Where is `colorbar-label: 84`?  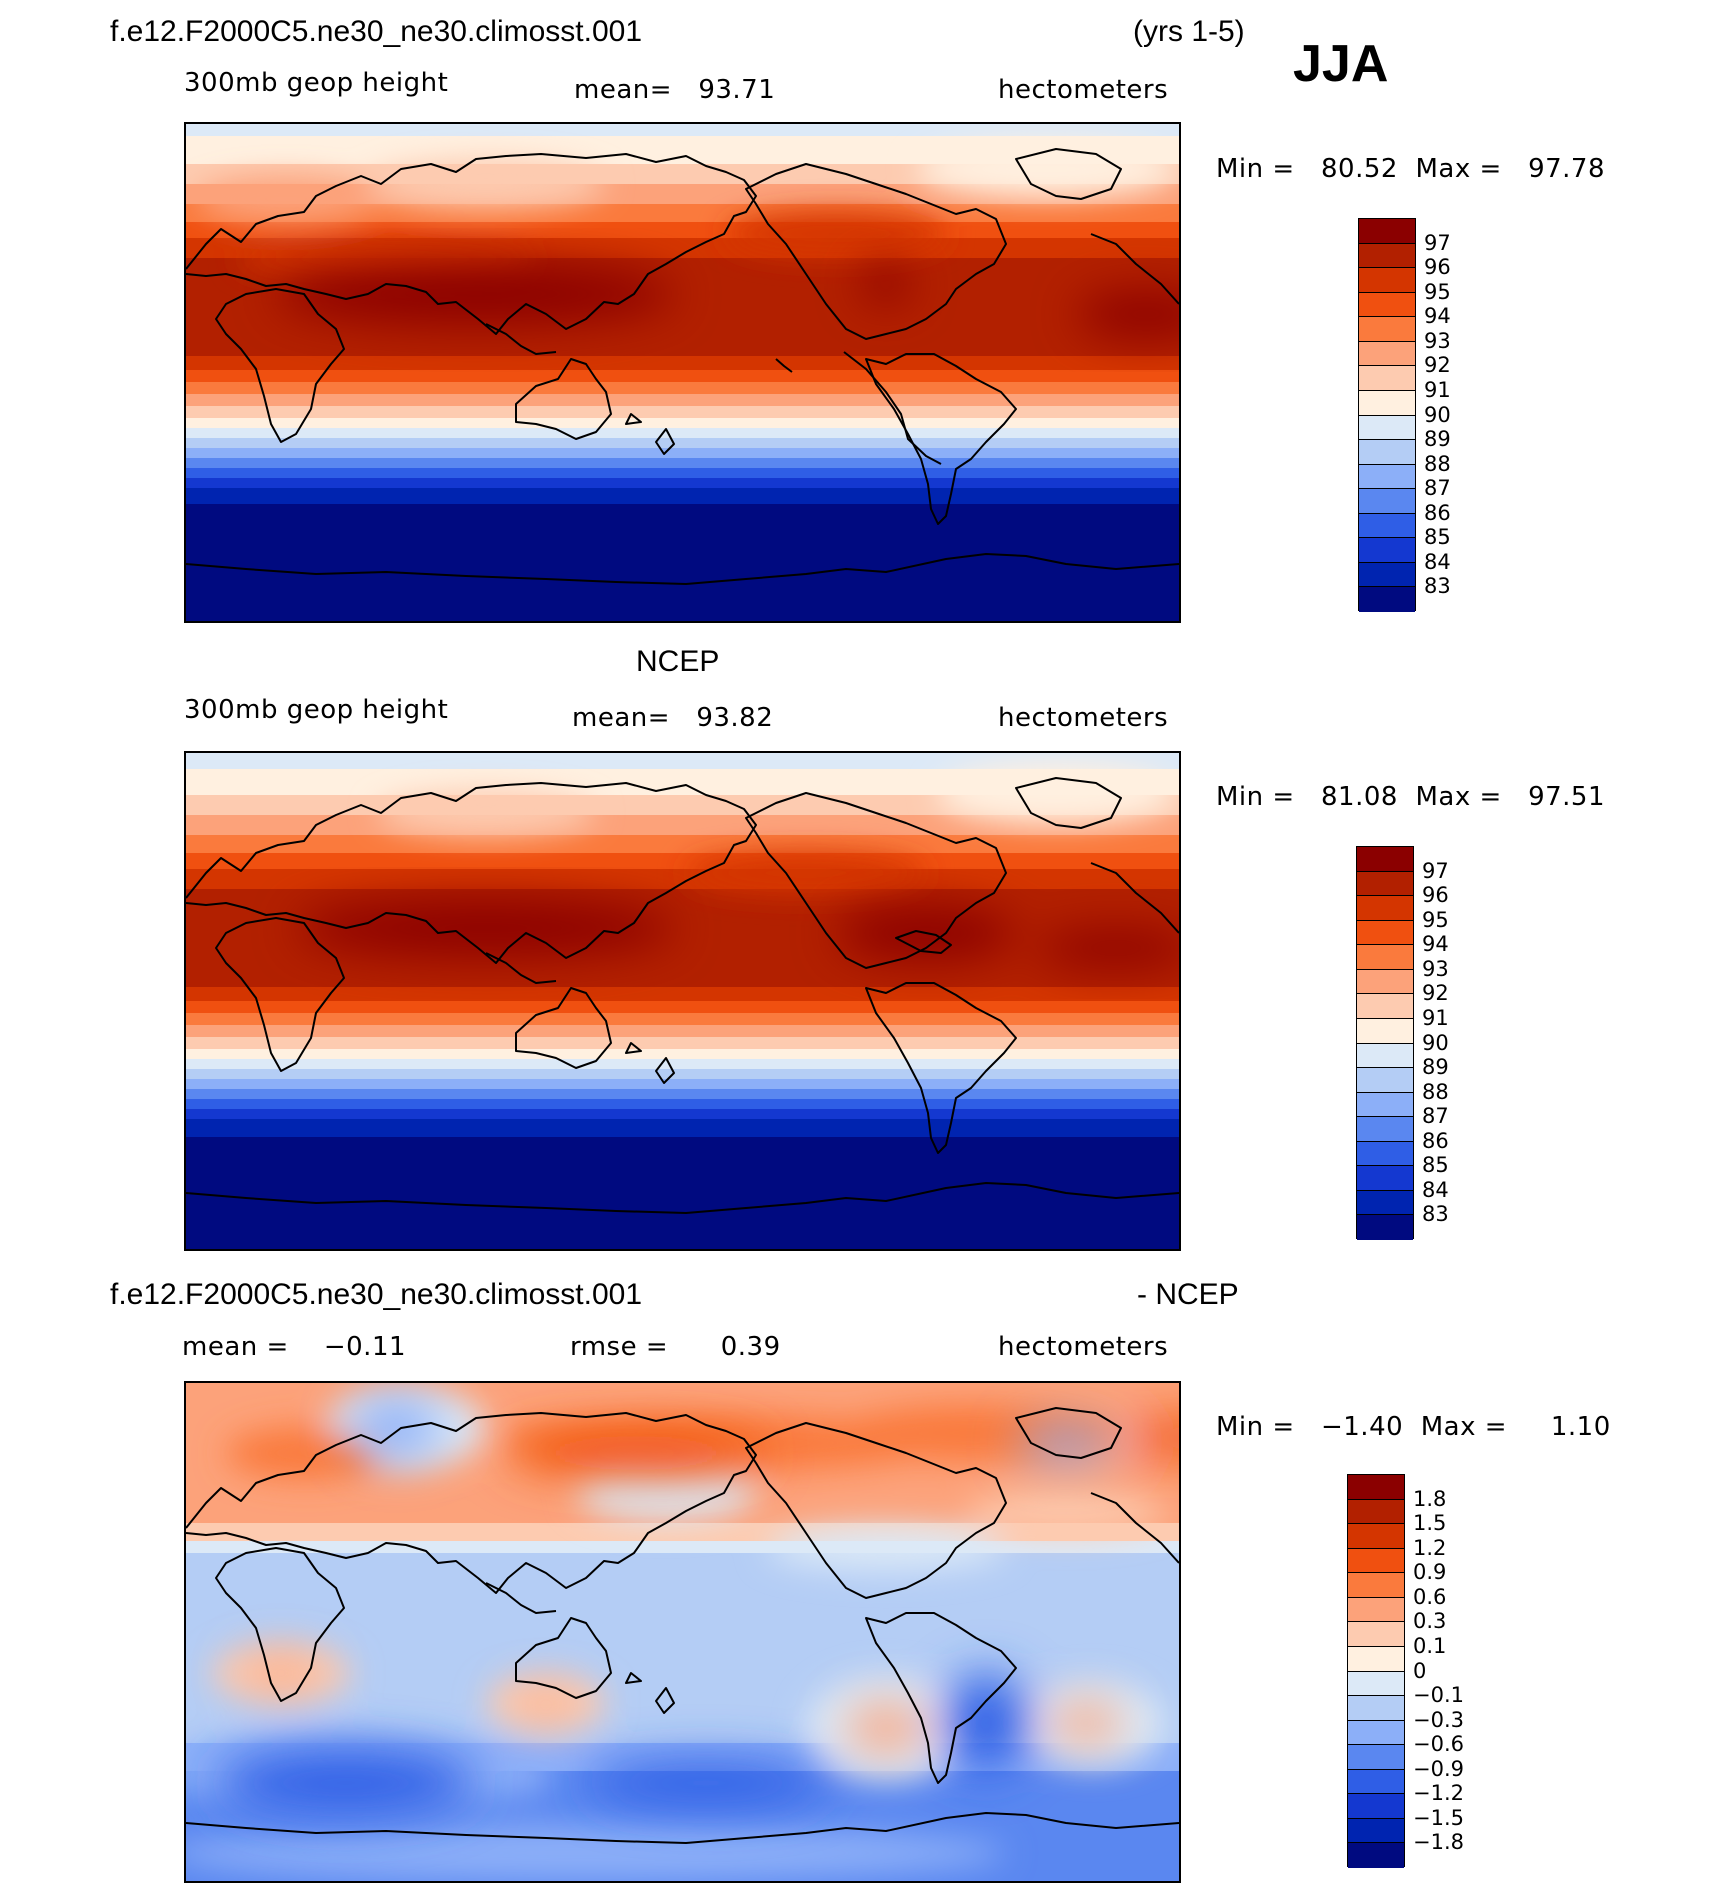 colorbar-label: 84 is located at coordinates (1437, 561).